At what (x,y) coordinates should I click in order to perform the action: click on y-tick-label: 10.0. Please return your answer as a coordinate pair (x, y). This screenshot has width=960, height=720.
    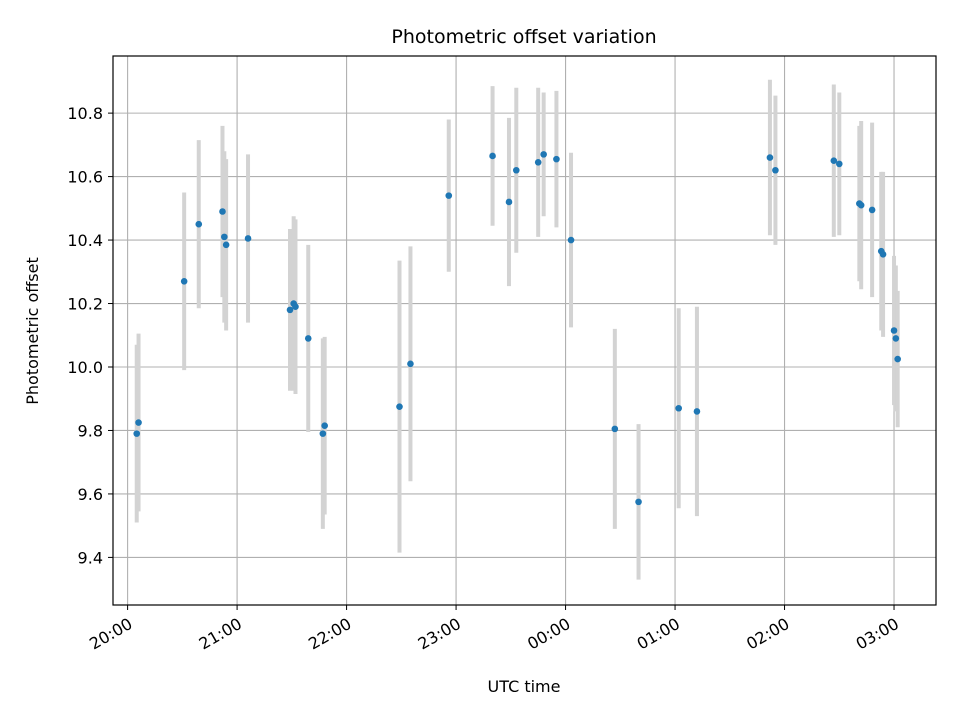
    Looking at the image, I should click on (85, 367).